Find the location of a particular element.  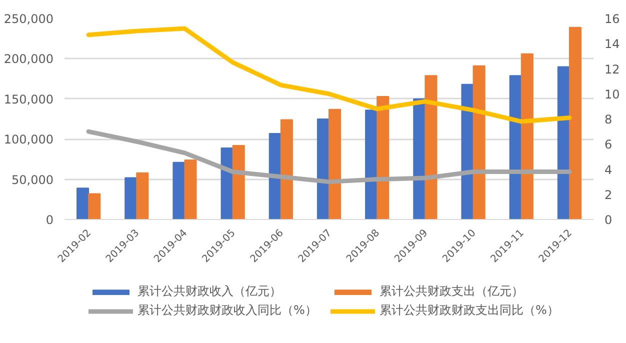

legend-label: 累计公共财政财政支出同比（%） is located at coordinates (470, 310).